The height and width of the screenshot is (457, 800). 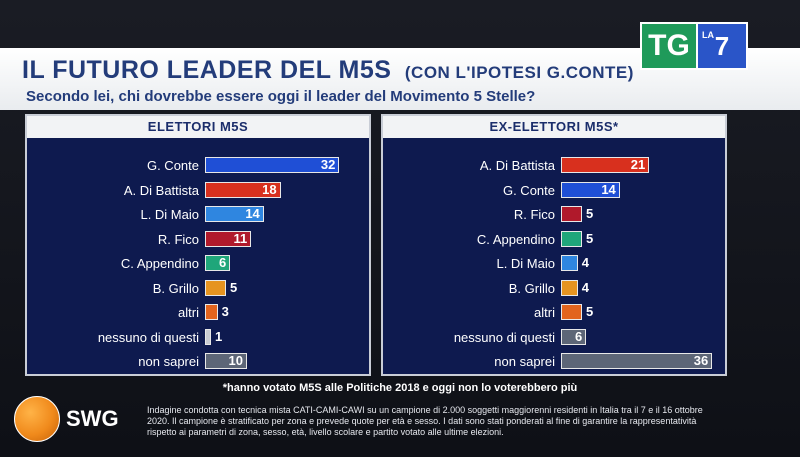 I want to click on bar-row: non saprei 36, so click(x=554, y=362).